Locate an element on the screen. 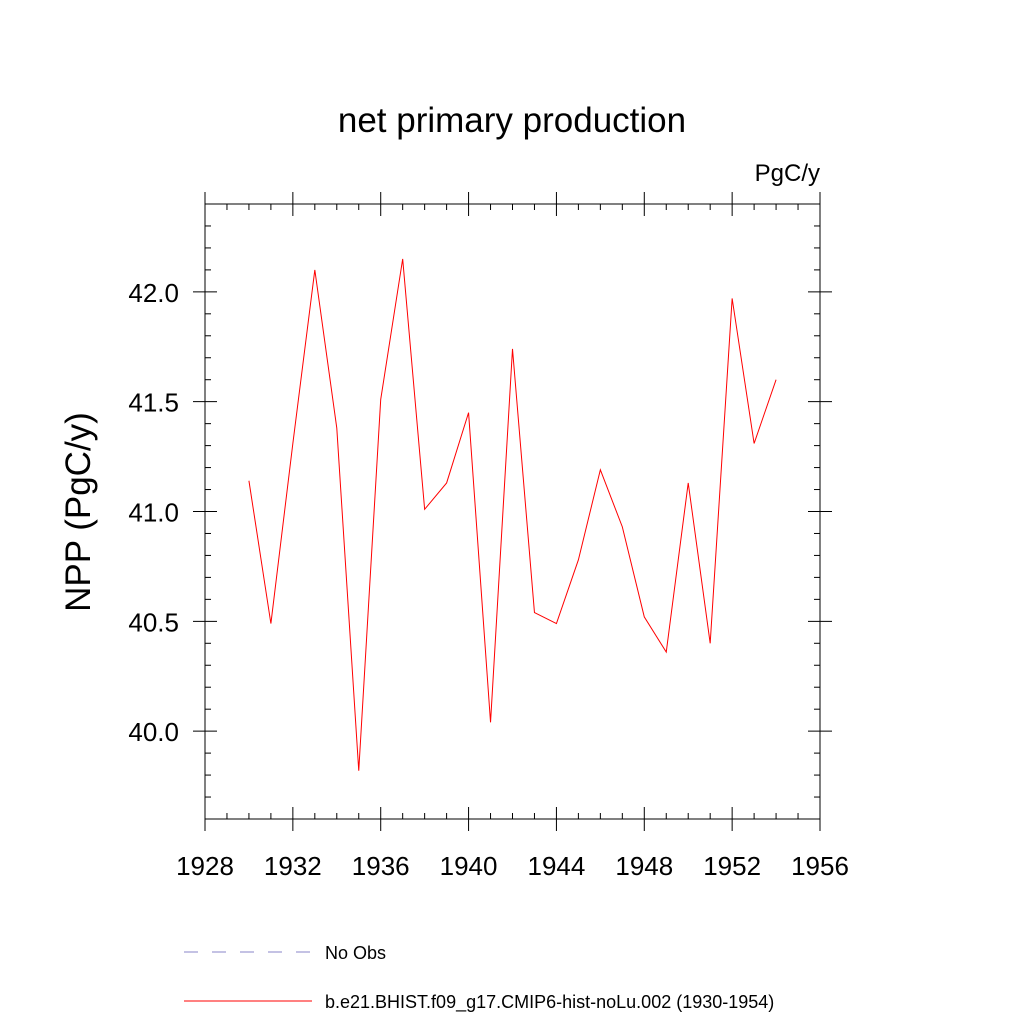  x-tick-label: 1952 is located at coordinates (732, 866).